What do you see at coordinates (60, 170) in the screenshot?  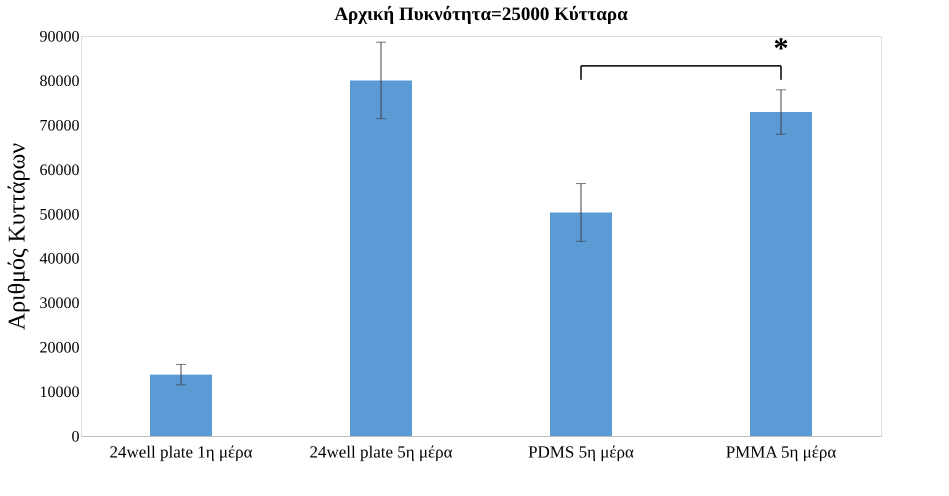 I see `y-tick-label: 60000` at bounding box center [60, 170].